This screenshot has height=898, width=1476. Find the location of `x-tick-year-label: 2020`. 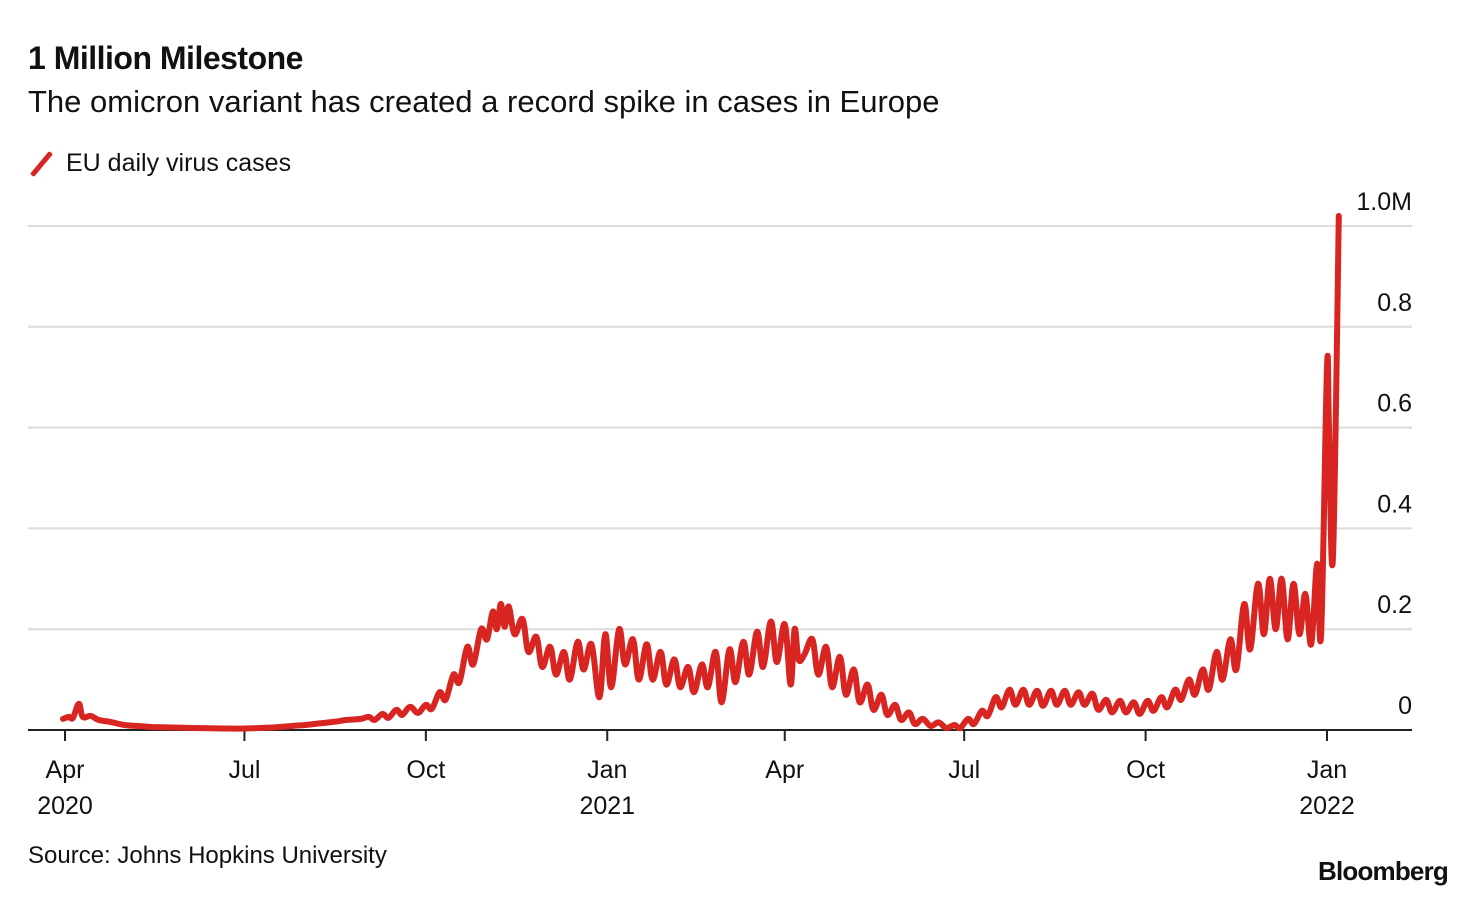

x-tick-year-label: 2020 is located at coordinates (65, 806).